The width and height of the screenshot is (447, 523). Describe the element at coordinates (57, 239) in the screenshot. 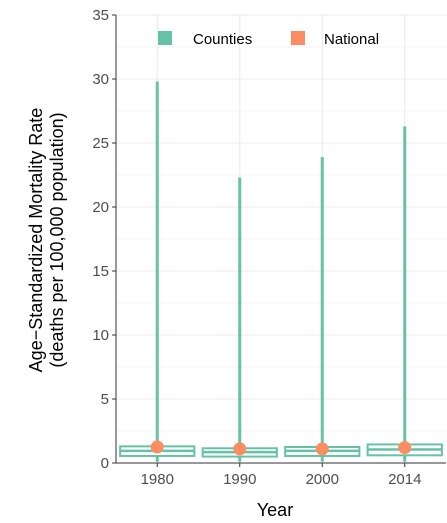

I see `y-axis-title-line2: (deaths per 100,000 population)` at that location.